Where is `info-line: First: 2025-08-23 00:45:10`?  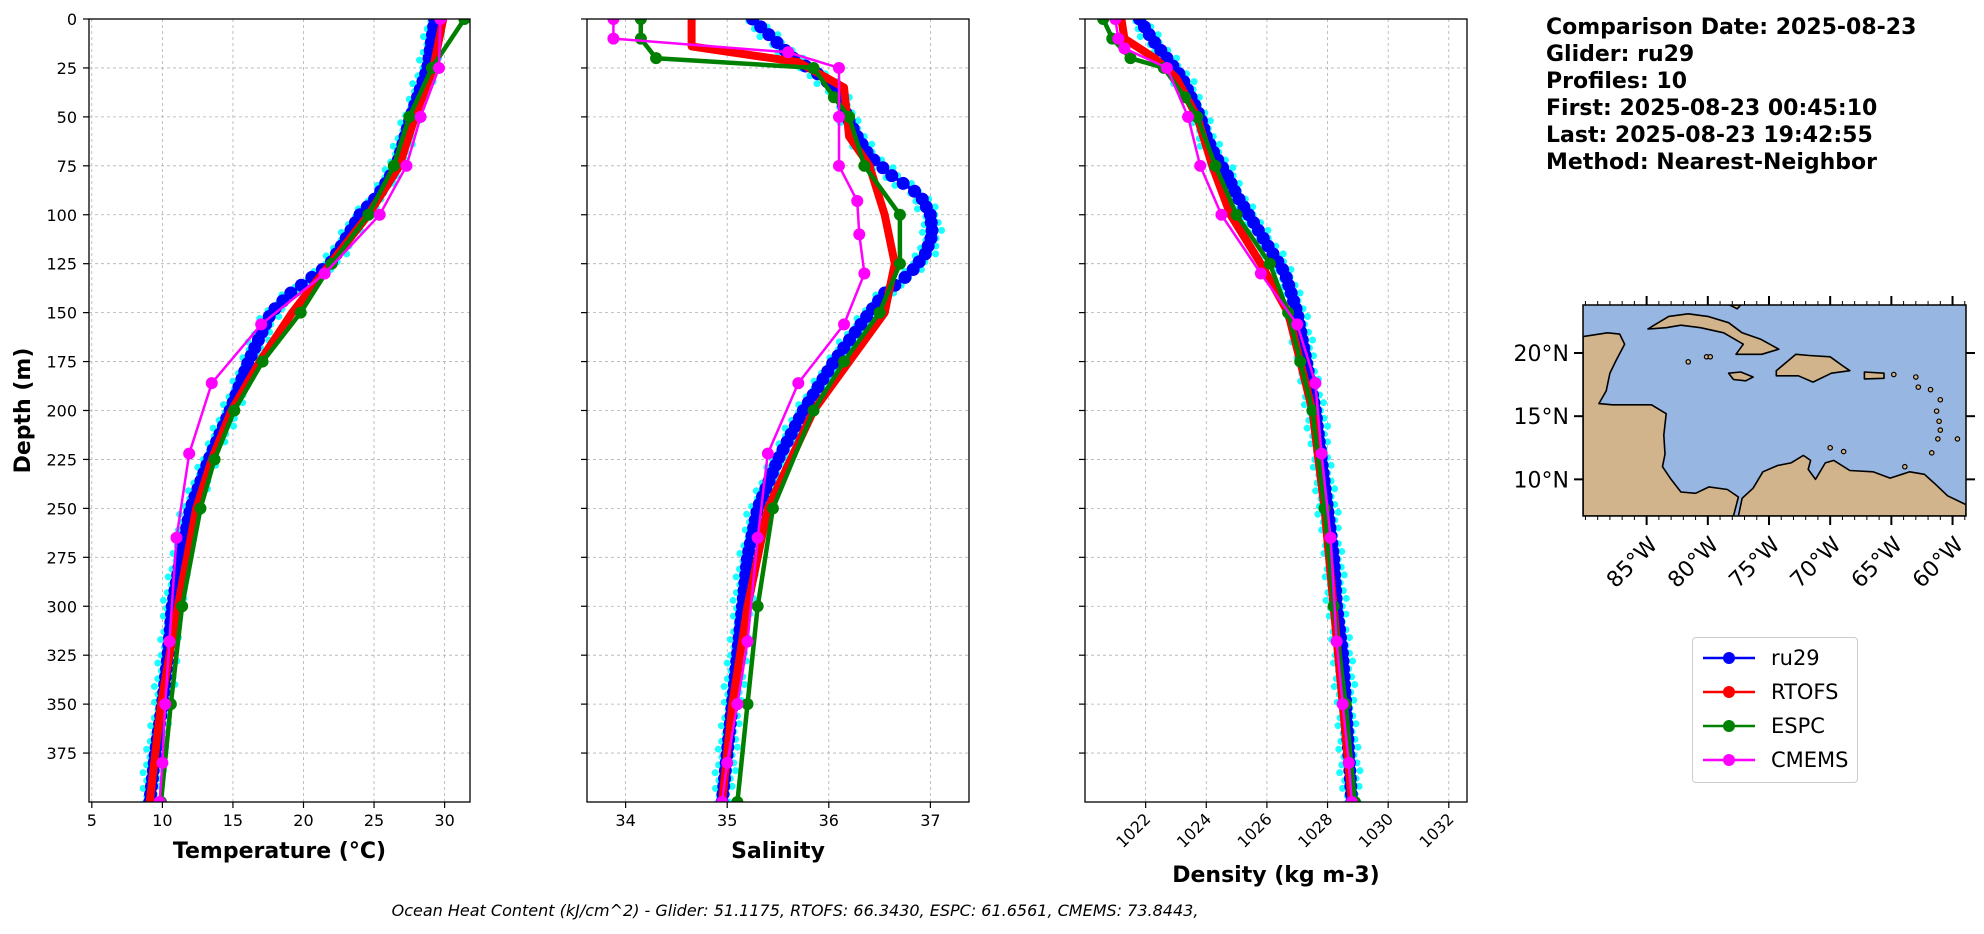 info-line: First: 2025-08-23 00:45:10 is located at coordinates (1712, 108).